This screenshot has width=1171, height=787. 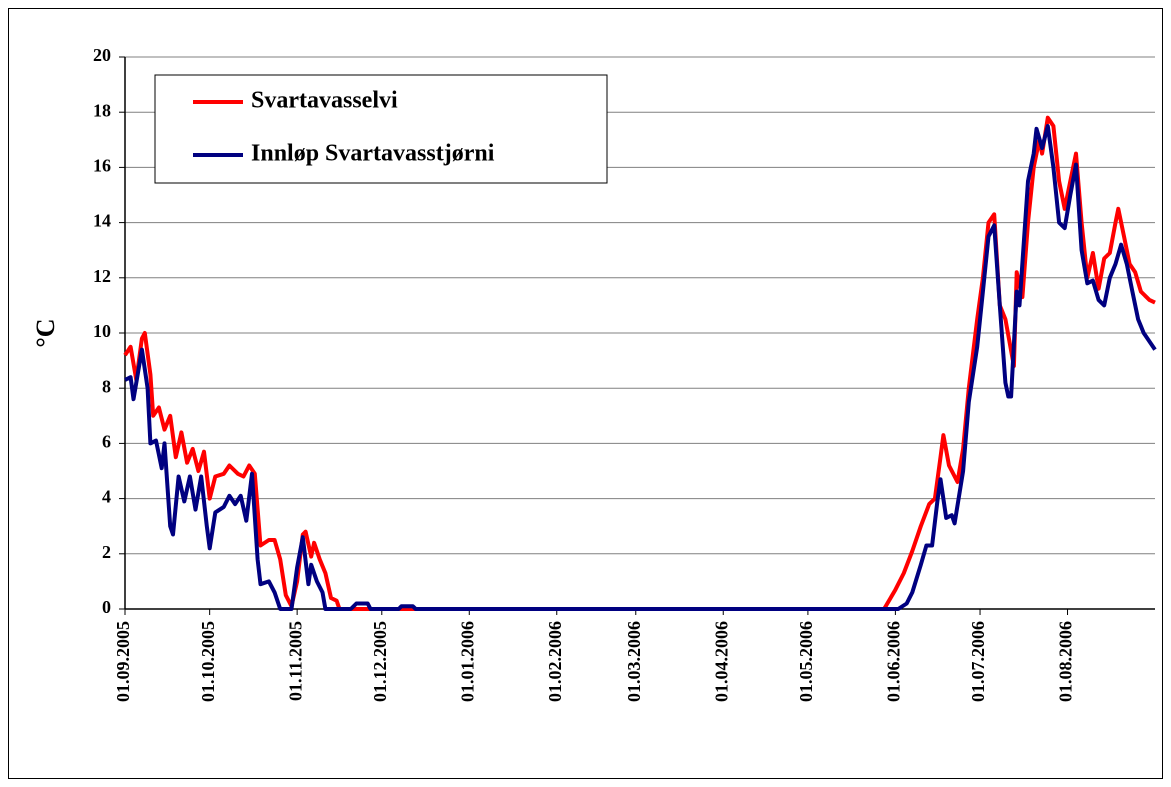 I want to click on y-tick-label: 8, so click(x=106, y=386).